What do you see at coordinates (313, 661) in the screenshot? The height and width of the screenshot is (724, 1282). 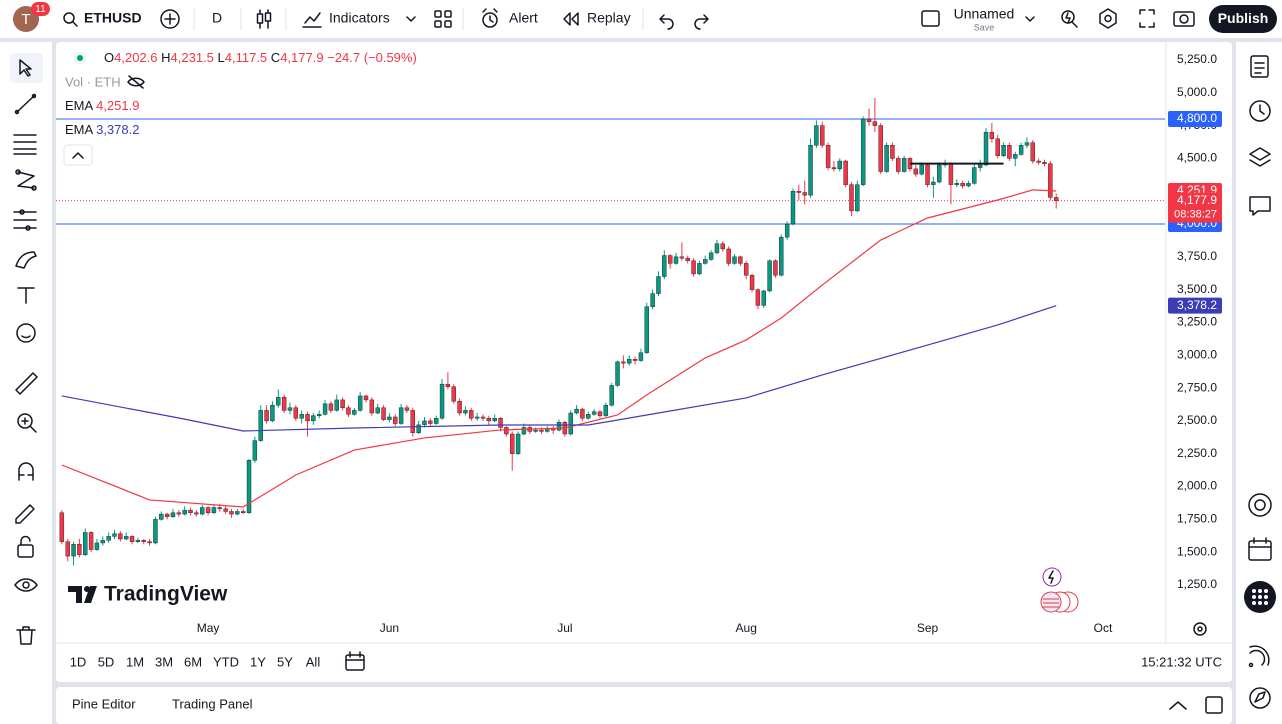 I see `timeframe-button: All` at bounding box center [313, 661].